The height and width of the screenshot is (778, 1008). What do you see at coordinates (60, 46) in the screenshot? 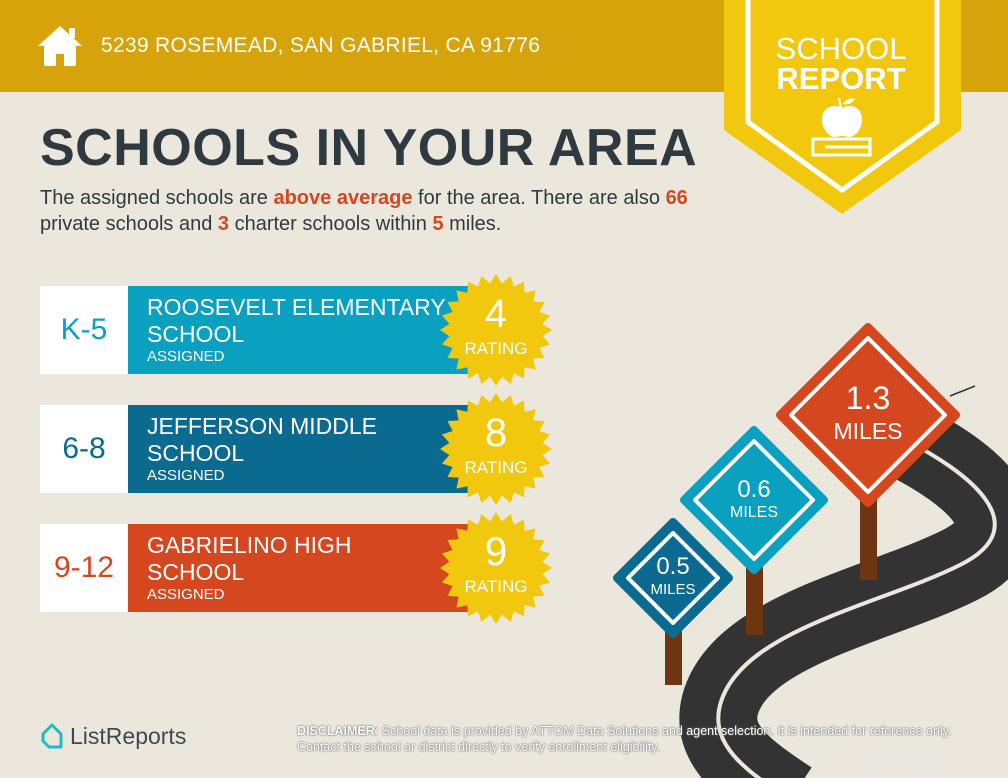
I see `home-icon` at bounding box center [60, 46].